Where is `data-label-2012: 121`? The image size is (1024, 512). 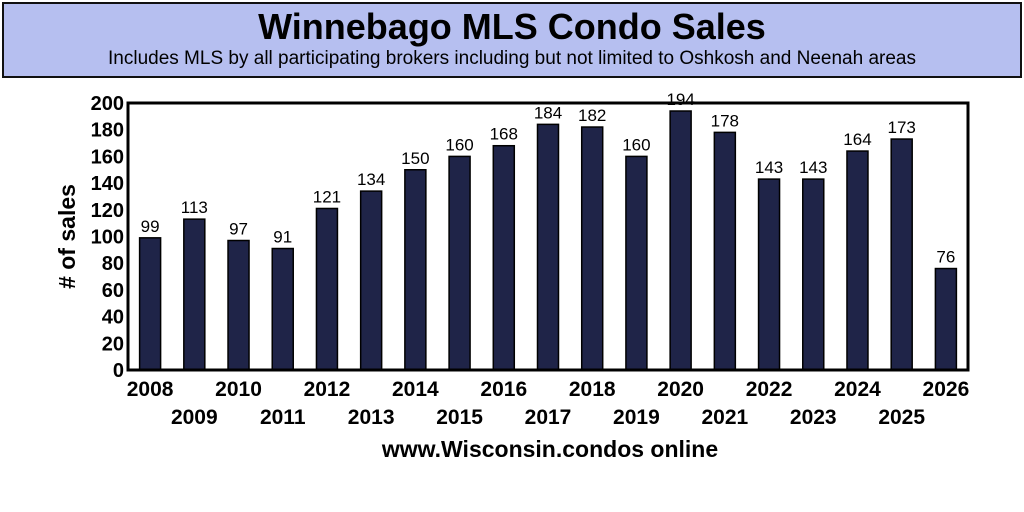
data-label-2012: 121 is located at coordinates (327, 196).